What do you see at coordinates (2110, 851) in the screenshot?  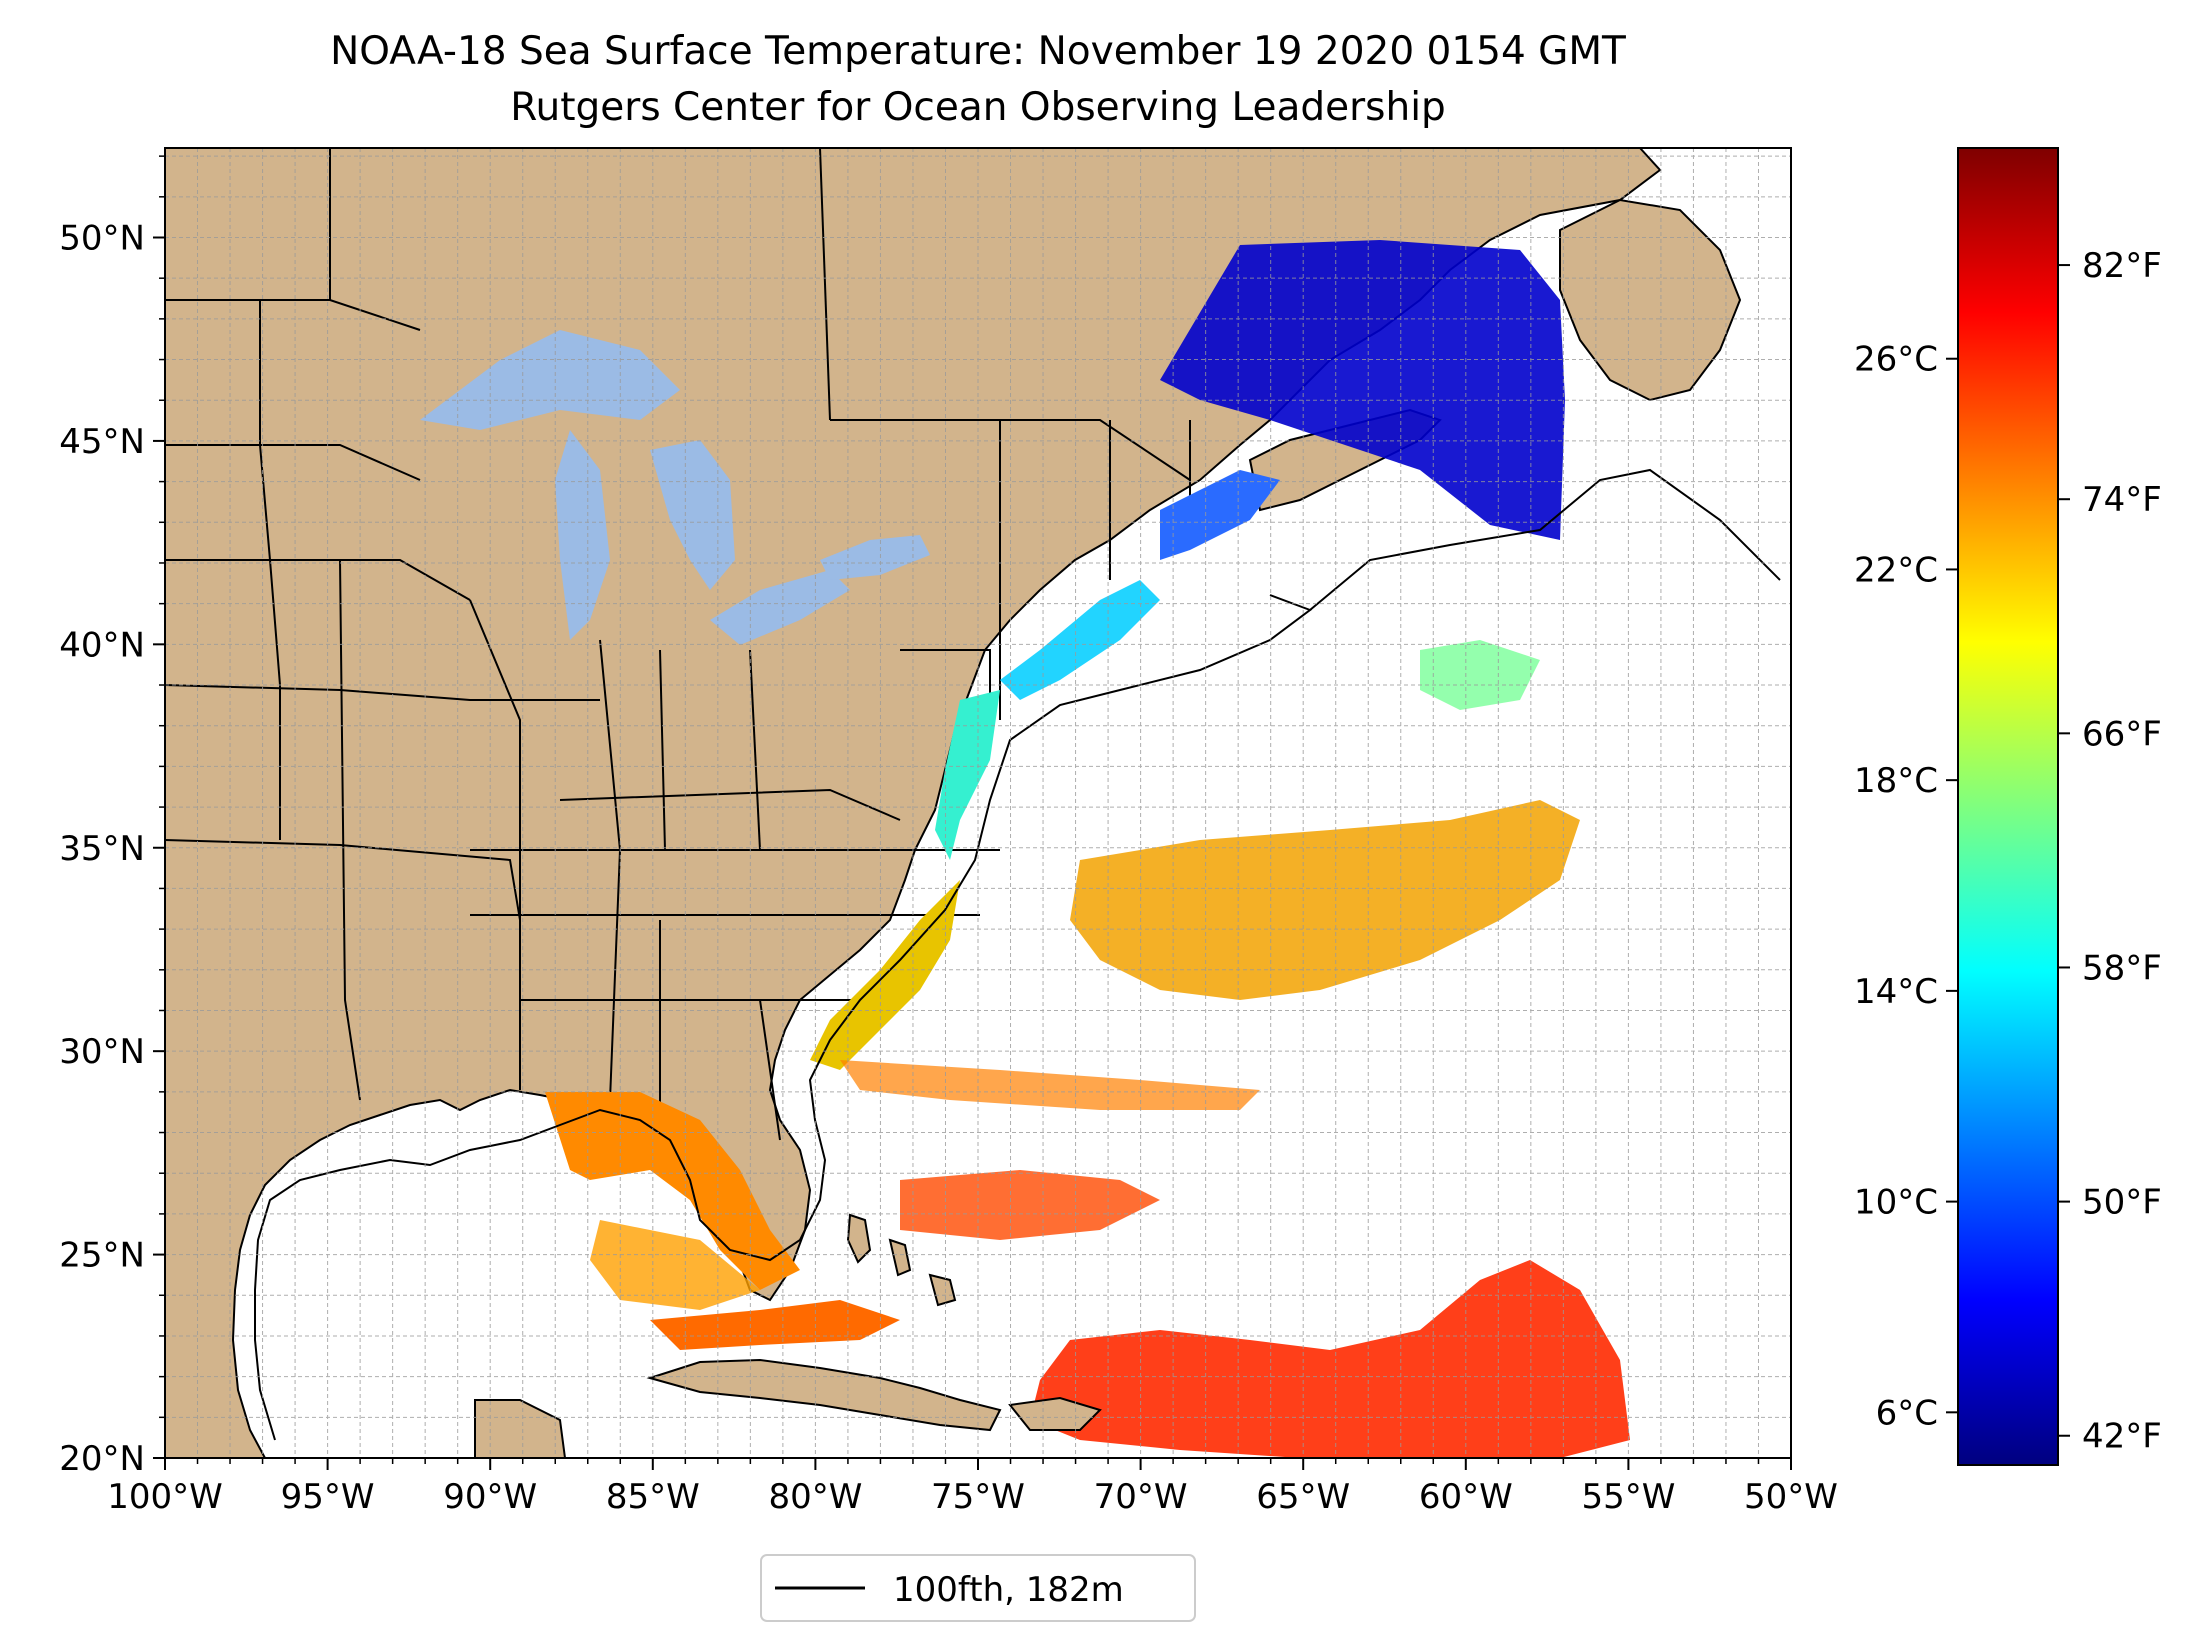 I see `colorbar-fahrenheit-axis: 42°F 50°F 58°F 66°F 74°F 82°F` at bounding box center [2110, 851].